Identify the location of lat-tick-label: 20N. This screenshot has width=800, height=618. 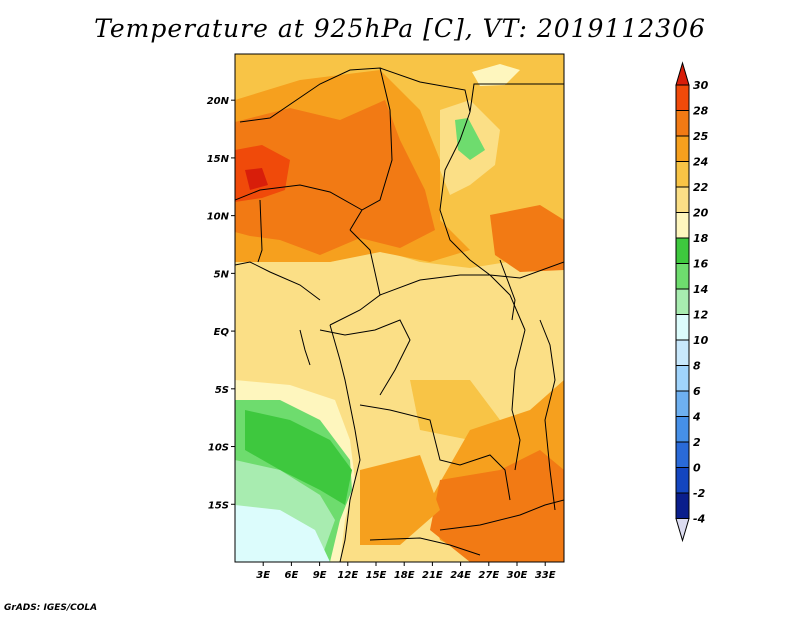
(218, 101).